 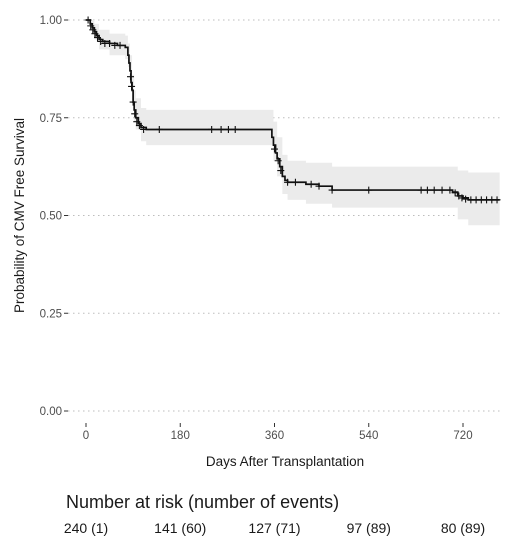 I want to click on risk-entry-0: 240 (1), so click(x=86, y=528).